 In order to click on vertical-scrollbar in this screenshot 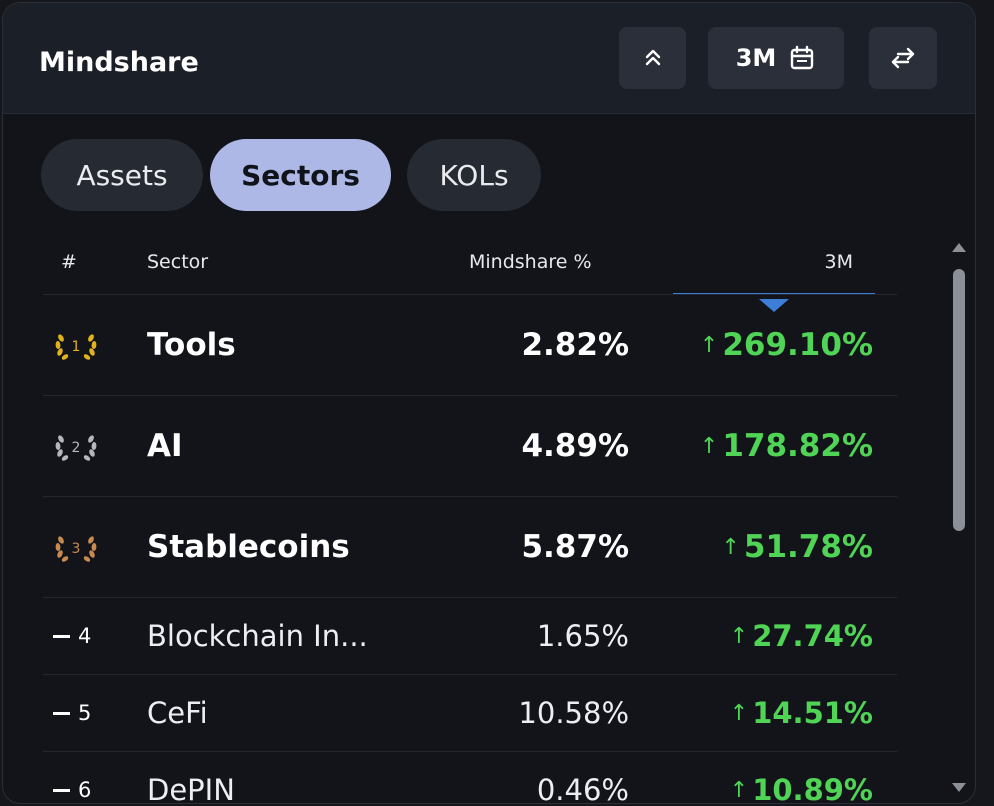, I will do `click(959, 519)`.